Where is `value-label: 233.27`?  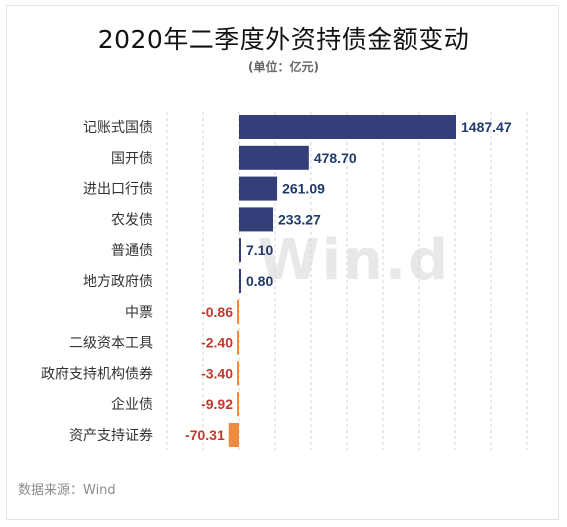
value-label: 233.27 is located at coordinates (299, 219).